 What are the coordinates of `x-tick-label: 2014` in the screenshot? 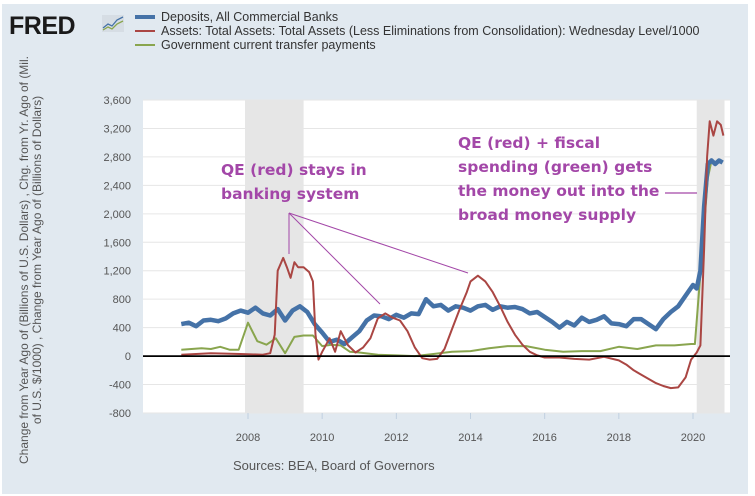 It's located at (470, 438).